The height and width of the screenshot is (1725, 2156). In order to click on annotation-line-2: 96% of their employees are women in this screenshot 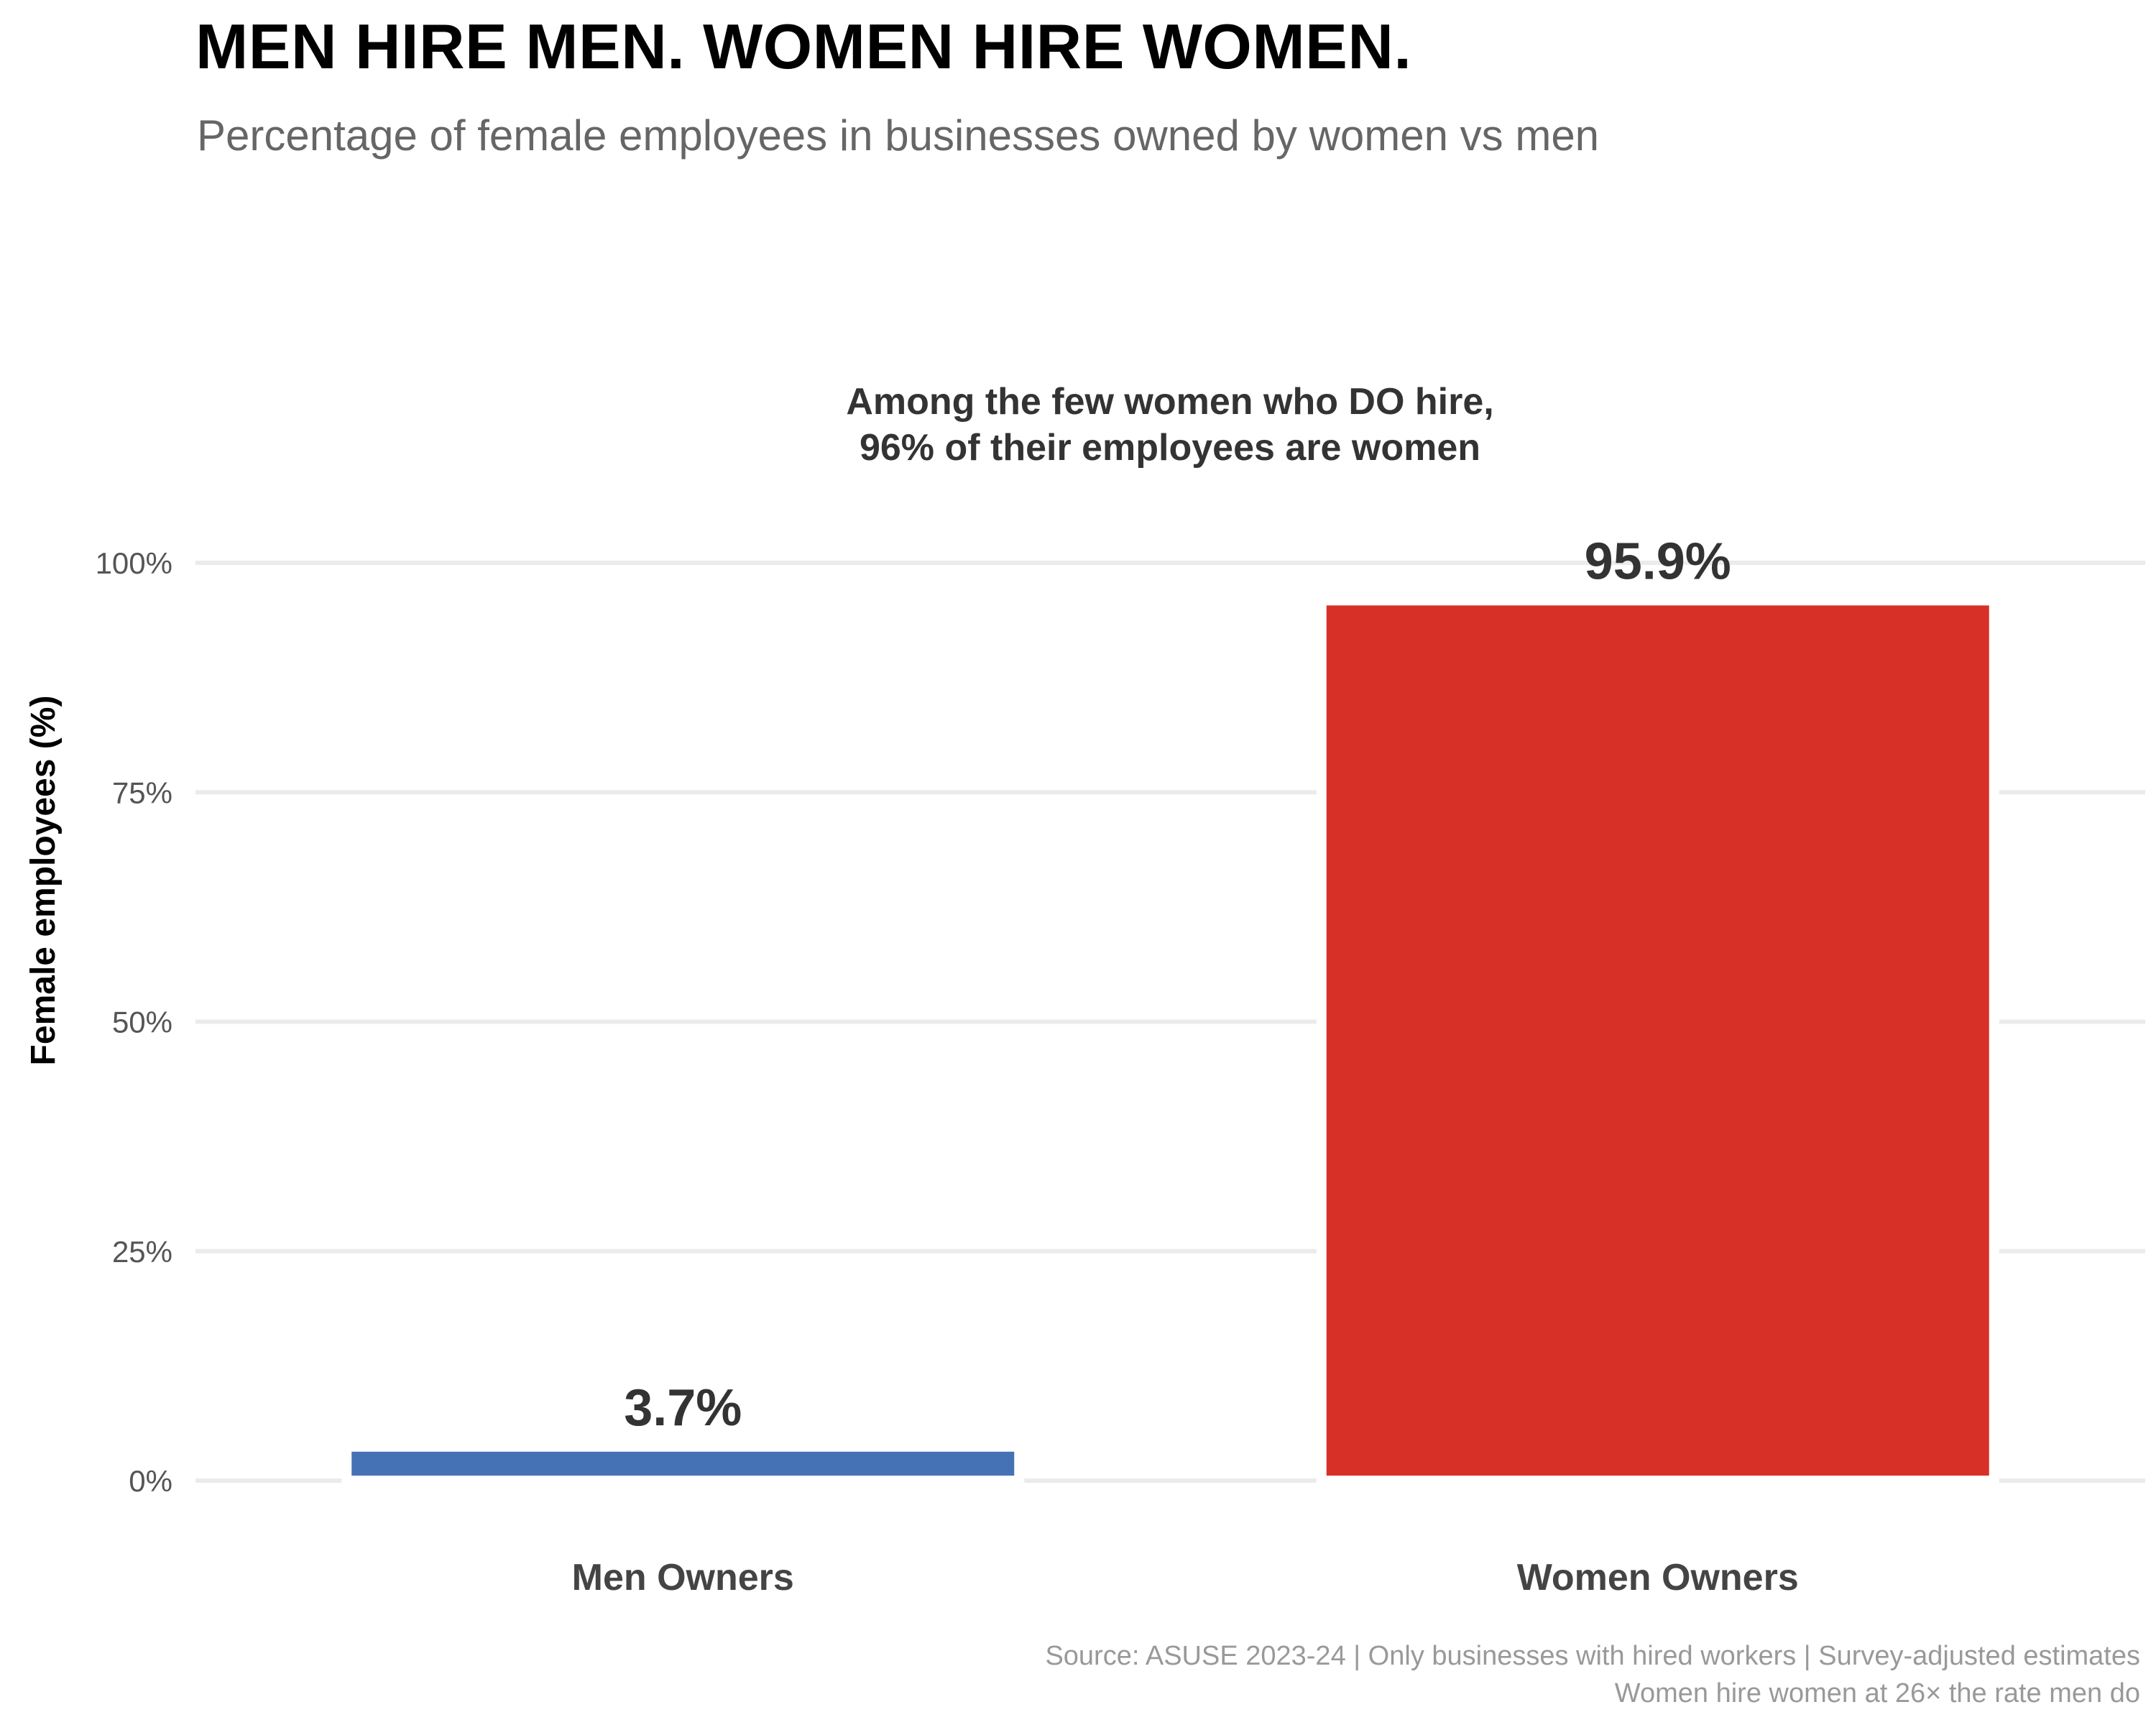, I will do `click(1170, 448)`.